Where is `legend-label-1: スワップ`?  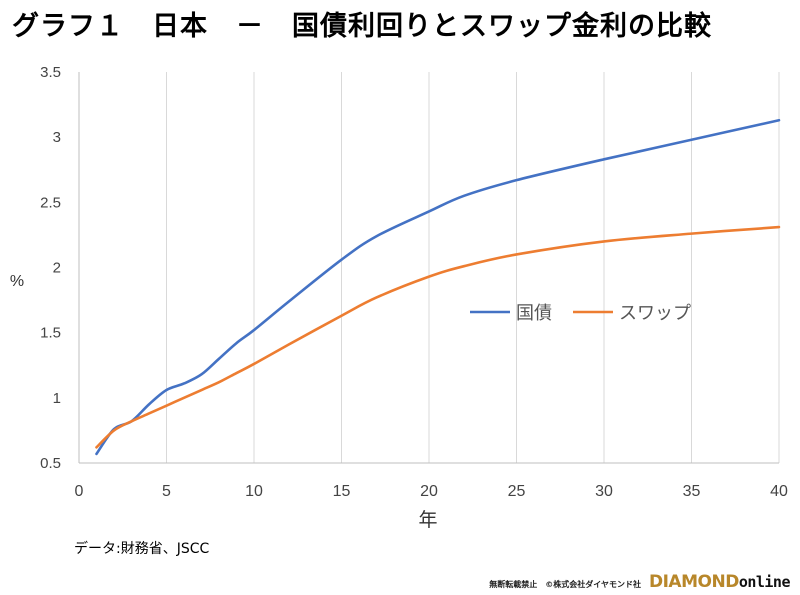 legend-label-1: スワップ is located at coordinates (655, 313).